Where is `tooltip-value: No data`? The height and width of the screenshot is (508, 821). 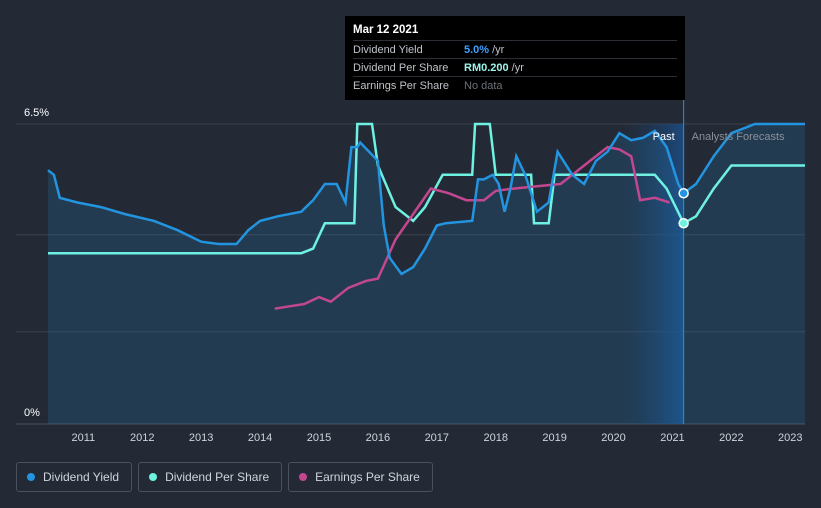 tooltip-value: No data is located at coordinates (483, 85).